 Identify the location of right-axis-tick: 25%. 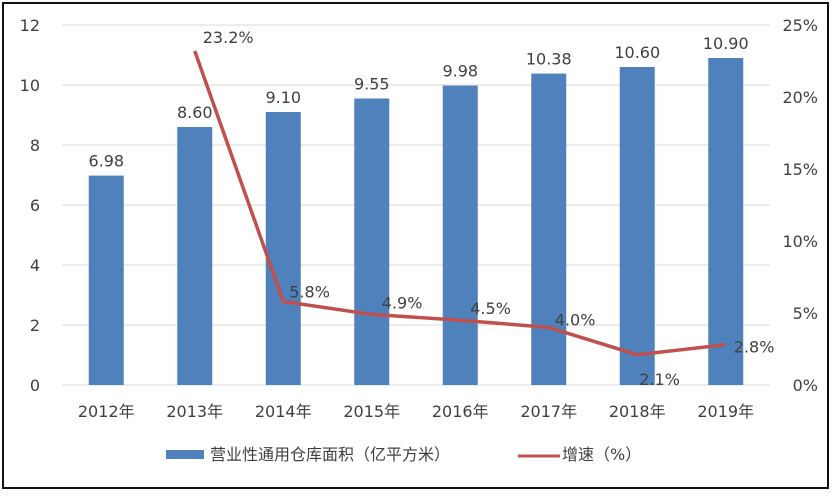
(800, 25).